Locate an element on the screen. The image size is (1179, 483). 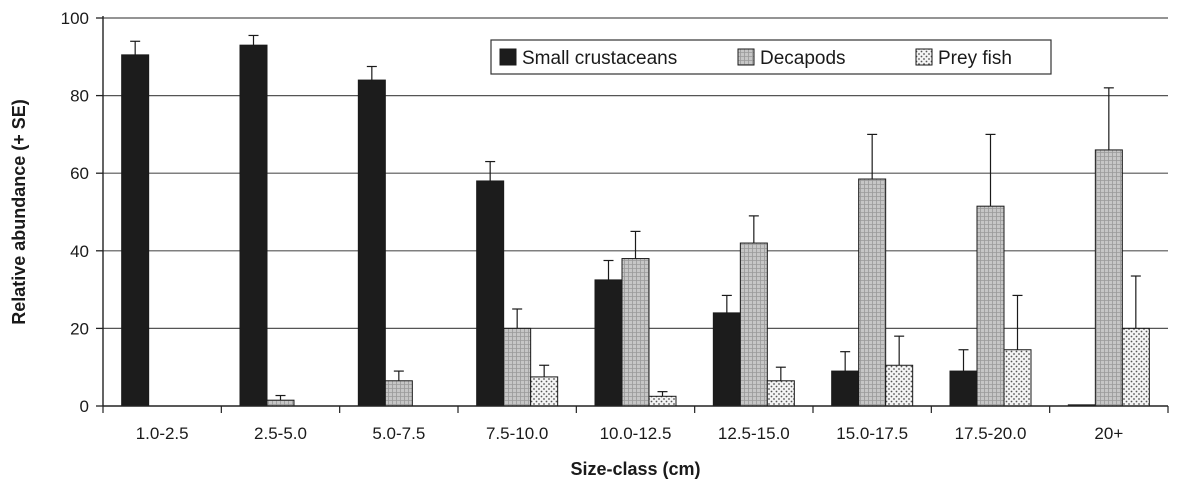
y-tick-label: 20 is located at coordinates (79, 328).